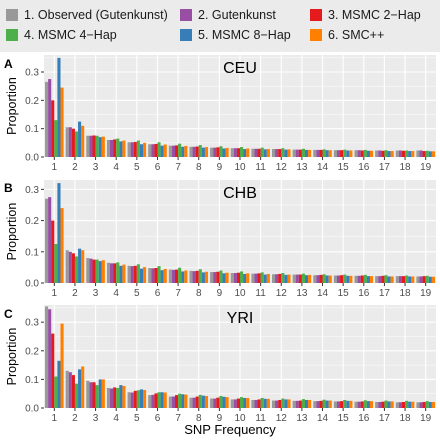 Image resolution: width=440 pixels, height=440 pixels. I want to click on bar-ceu-s5-x14, so click(327, 153).